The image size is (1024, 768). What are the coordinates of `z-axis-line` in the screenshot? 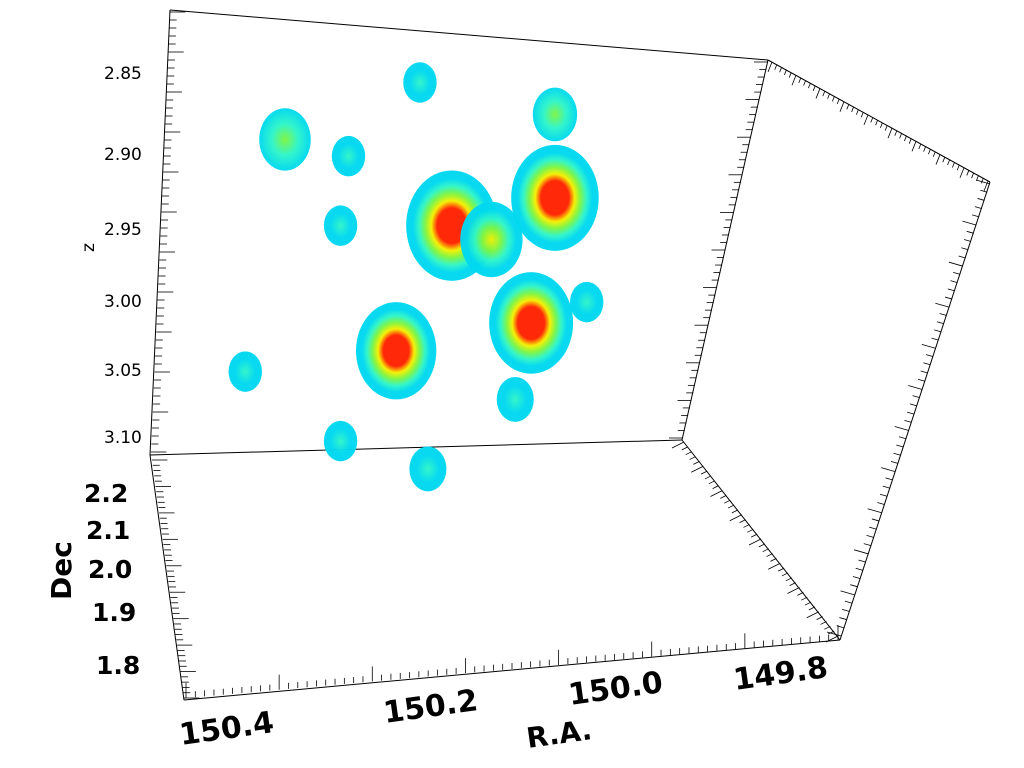 It's located at (160, 232).